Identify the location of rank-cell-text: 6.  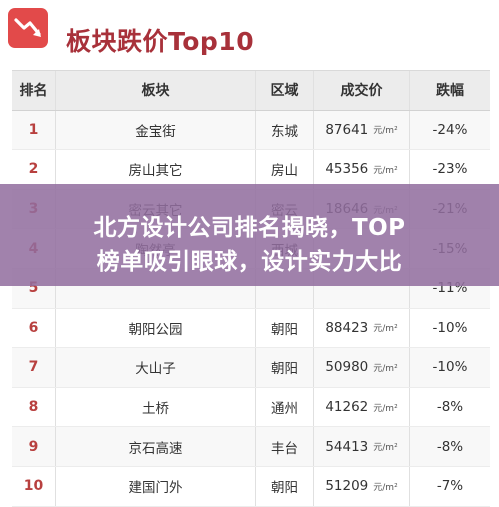
(33, 327).